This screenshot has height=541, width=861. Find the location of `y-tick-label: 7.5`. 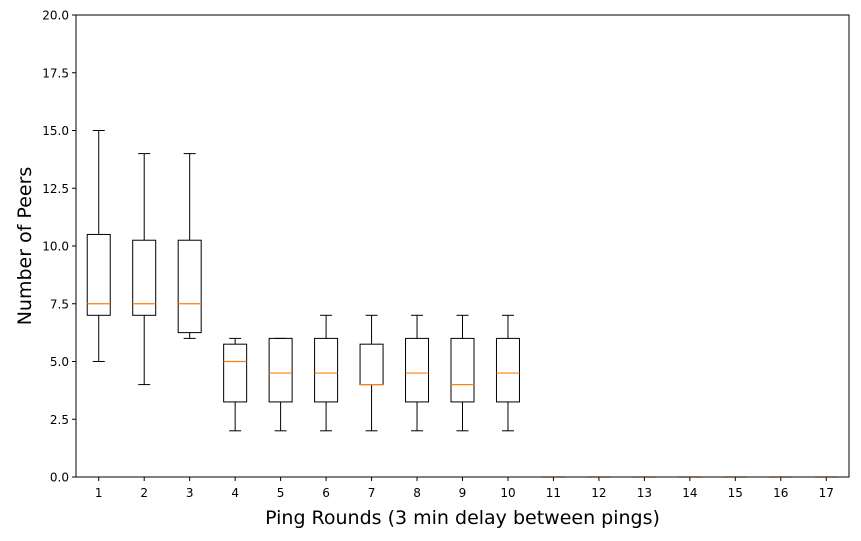

y-tick-label: 7.5 is located at coordinates (59, 304).